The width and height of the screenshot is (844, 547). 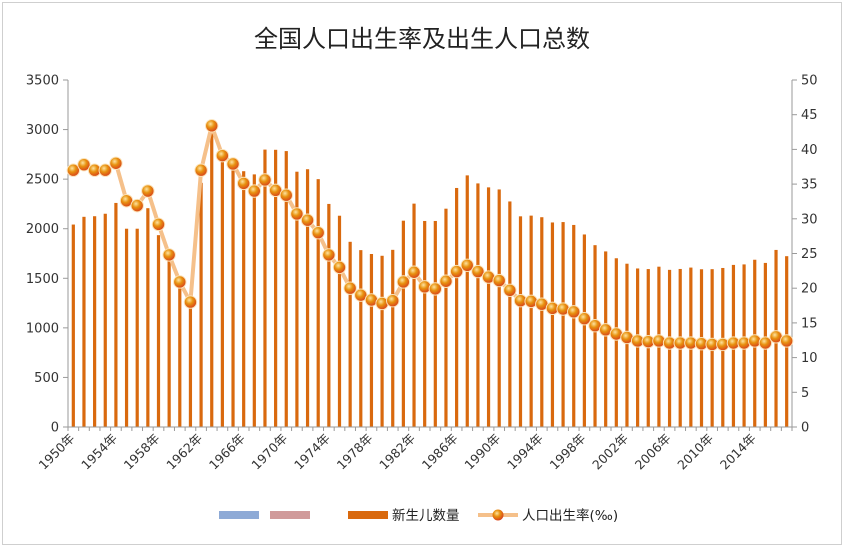 What do you see at coordinates (57, 452) in the screenshot?
I see `x-tick-label: 1950年` at bounding box center [57, 452].